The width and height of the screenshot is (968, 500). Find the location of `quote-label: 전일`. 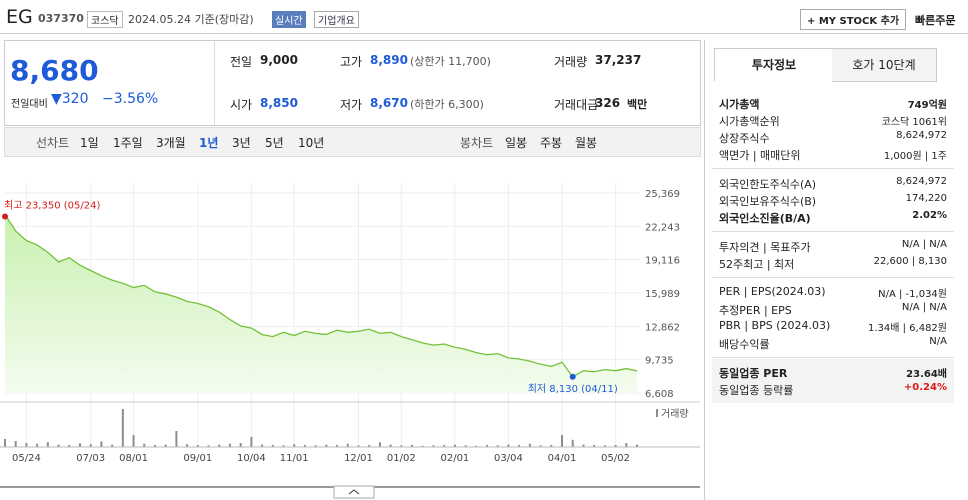

quote-label: 전일 is located at coordinates (241, 62).